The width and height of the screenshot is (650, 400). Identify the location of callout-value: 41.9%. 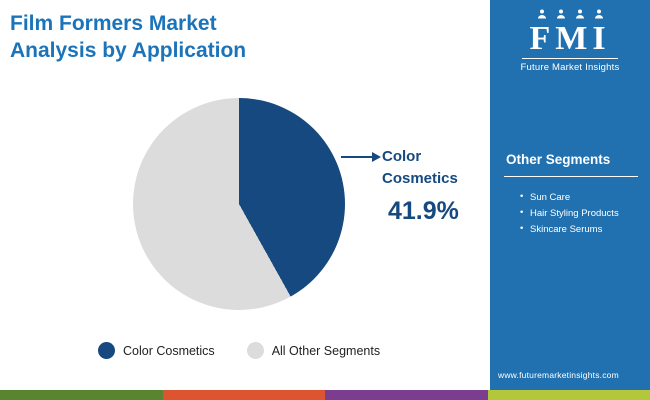
(423, 211).